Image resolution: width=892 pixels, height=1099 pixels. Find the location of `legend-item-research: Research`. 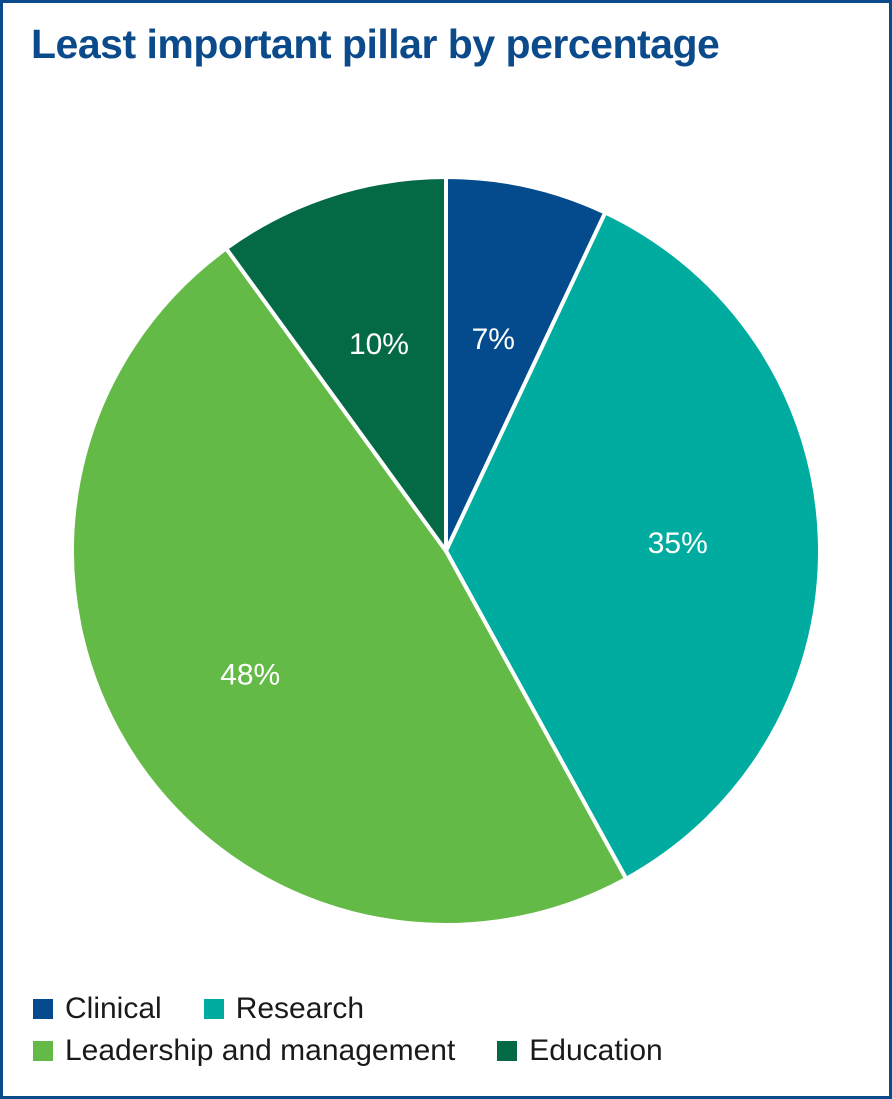

legend-item-research: Research is located at coordinates (284, 1009).